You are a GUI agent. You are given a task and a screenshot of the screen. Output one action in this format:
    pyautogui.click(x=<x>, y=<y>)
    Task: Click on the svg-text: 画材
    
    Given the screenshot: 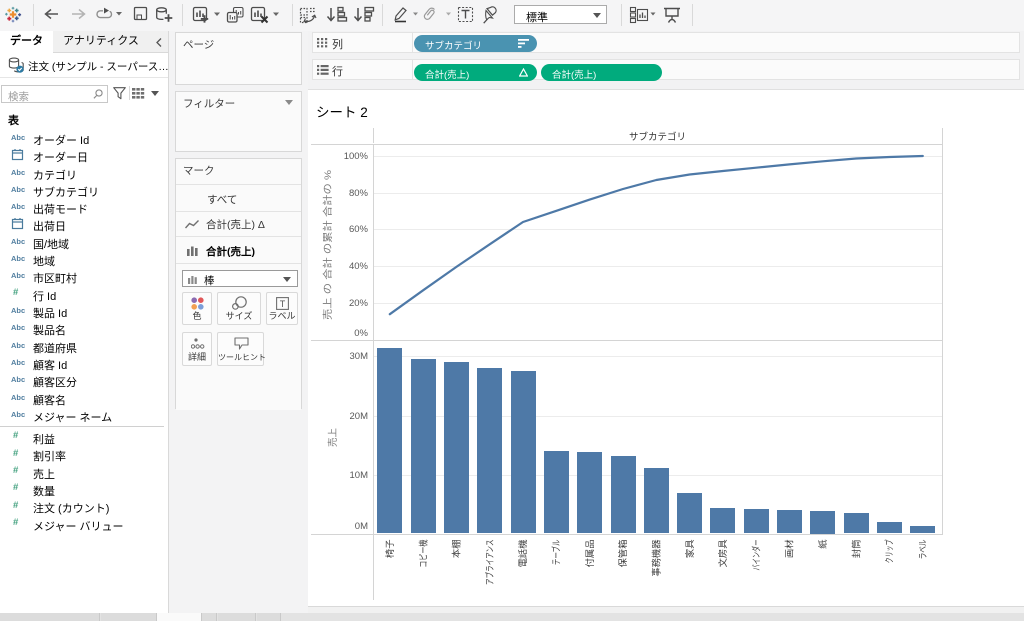 What is the action you would take?
    pyautogui.click(x=789, y=549)
    